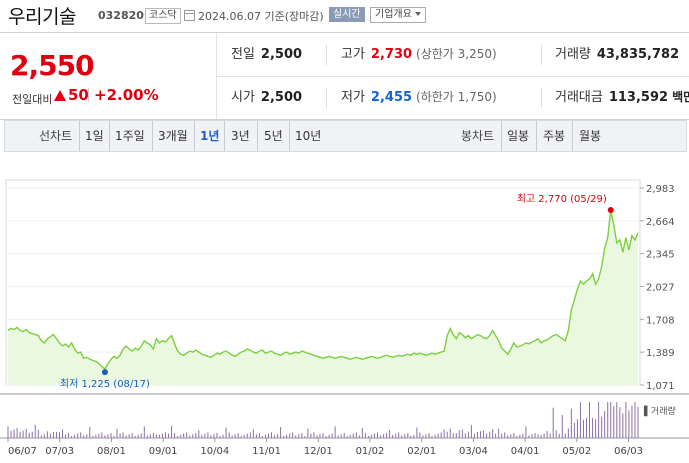 The height and width of the screenshot is (463, 689). I want to click on amount-value: 113,592, so click(638, 97).